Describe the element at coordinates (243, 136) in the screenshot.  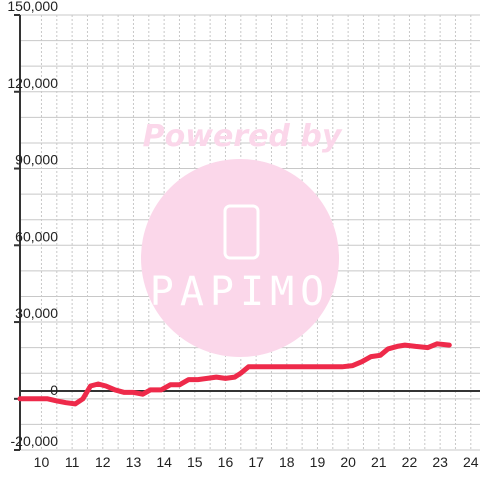
I see `watermark-powered-by: Powered by` at that location.